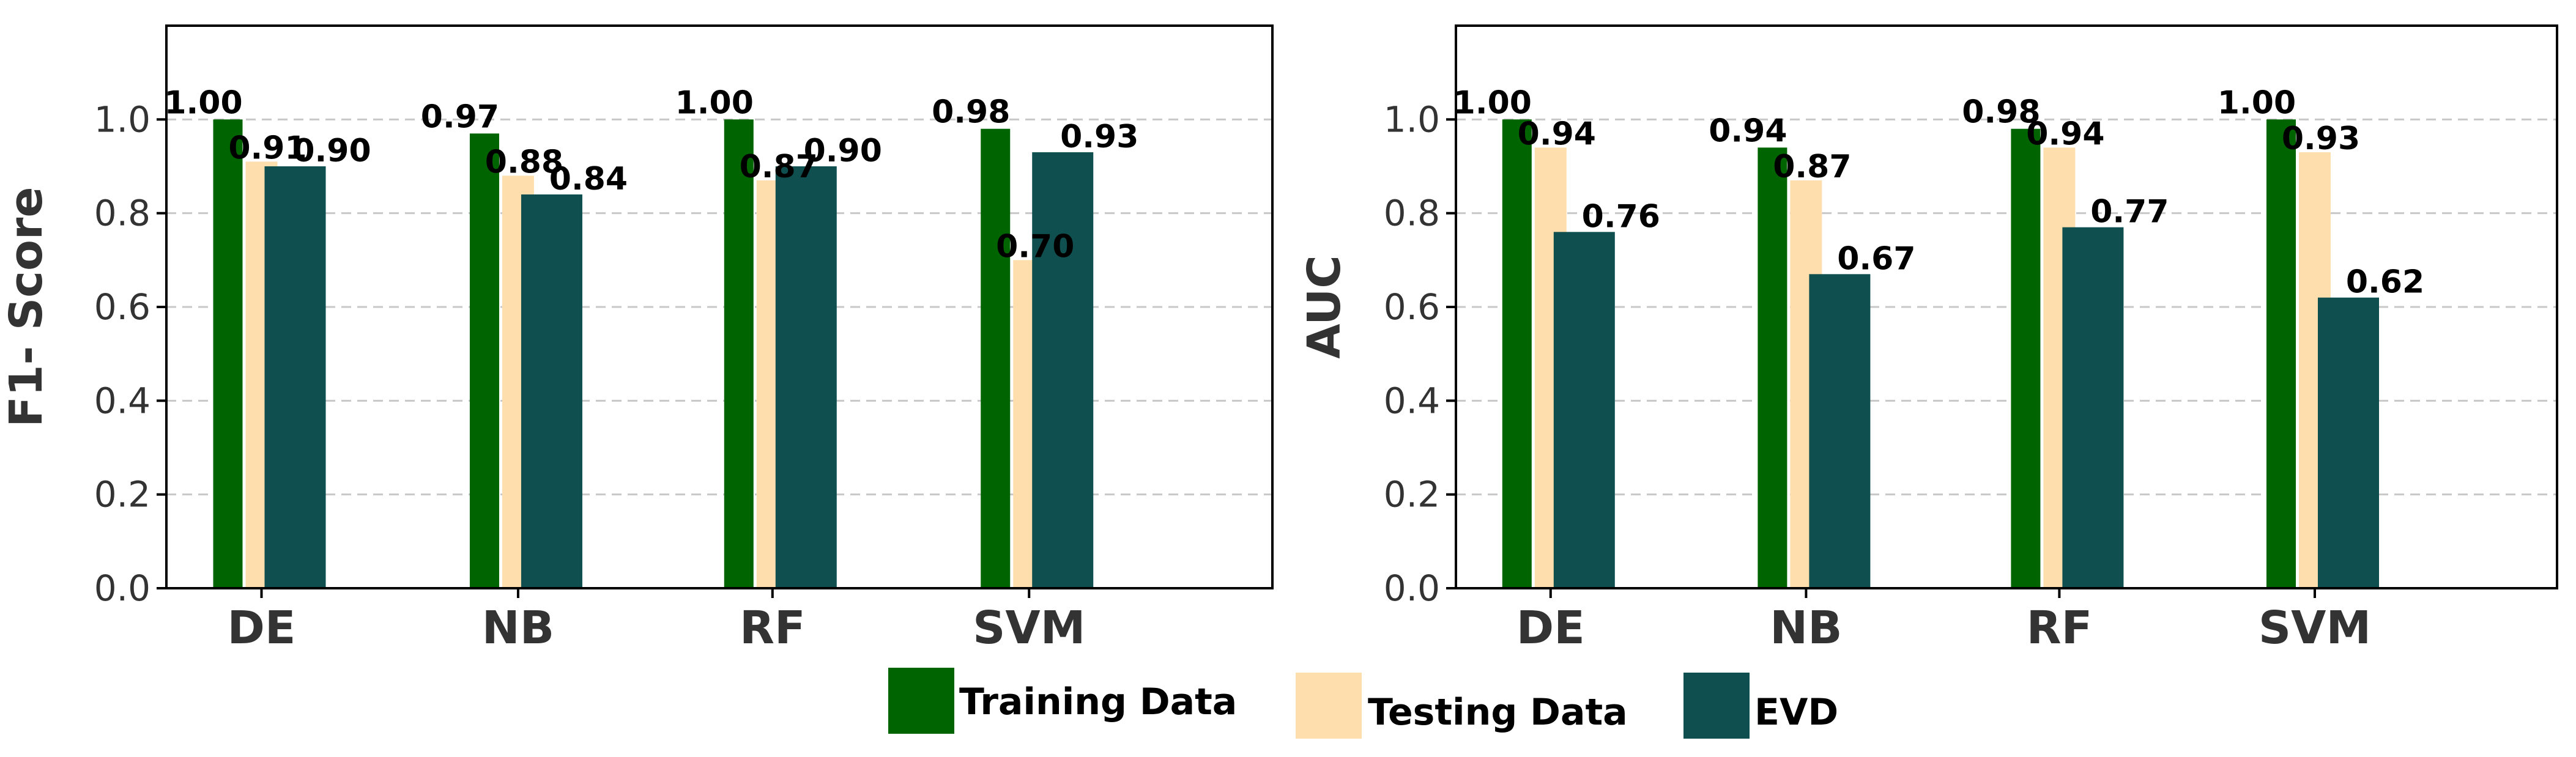  What do you see at coordinates (1363, 703) in the screenshot?
I see `legend: Training Data Testing Data EVD` at bounding box center [1363, 703].